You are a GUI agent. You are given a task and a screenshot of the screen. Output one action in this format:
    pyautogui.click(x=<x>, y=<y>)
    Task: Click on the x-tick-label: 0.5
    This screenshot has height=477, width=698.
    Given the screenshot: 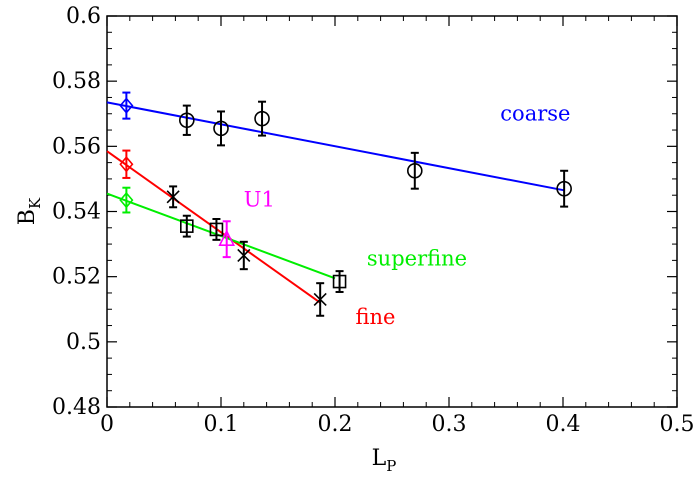 What is the action you would take?
    pyautogui.click(x=677, y=424)
    